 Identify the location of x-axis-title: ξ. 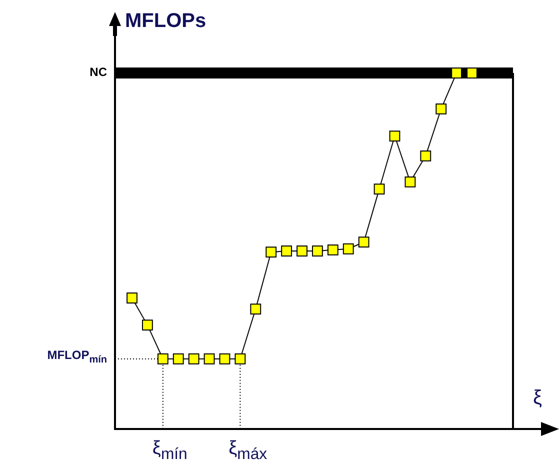
(537, 398).